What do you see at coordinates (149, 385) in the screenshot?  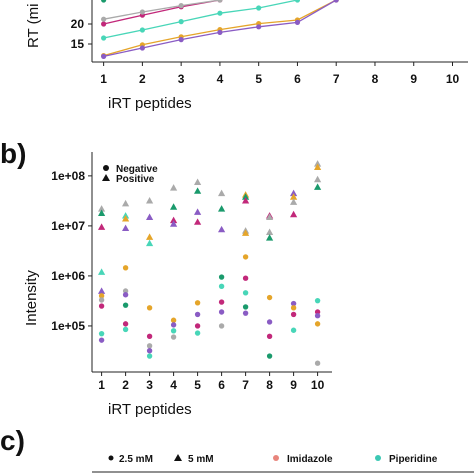 I see `panel-b-x-tick-label: 3` at bounding box center [149, 385].